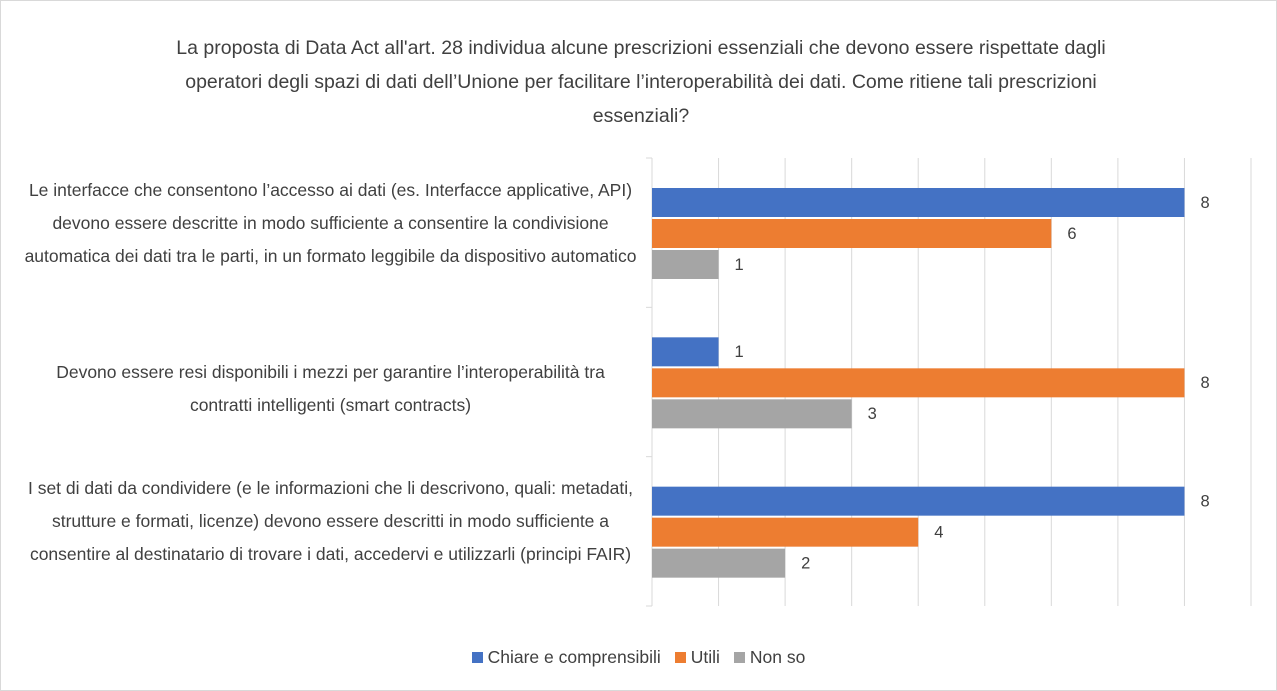 Image resolution: width=1277 pixels, height=691 pixels. What do you see at coordinates (705, 657) in the screenshot?
I see `legend-label: Utili` at bounding box center [705, 657].